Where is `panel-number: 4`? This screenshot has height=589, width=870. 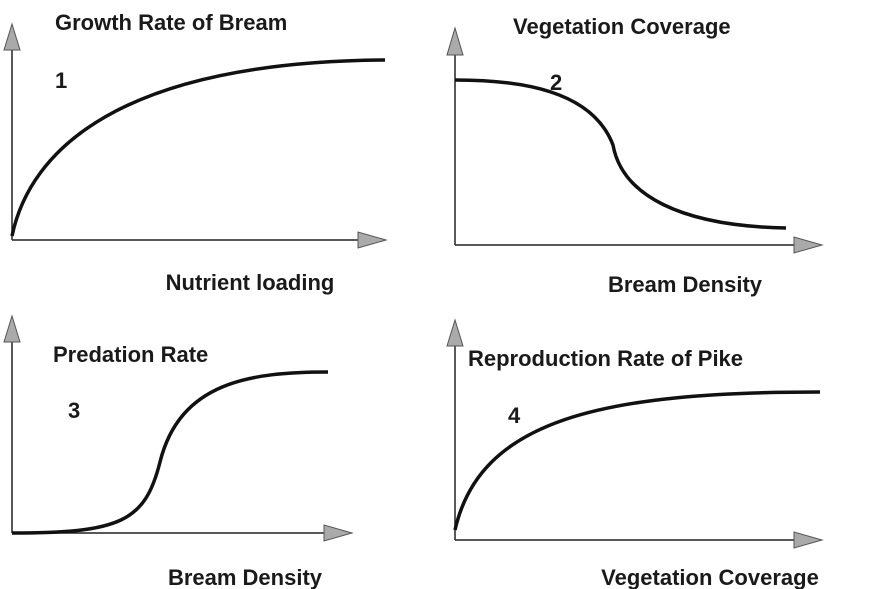
panel-number: 4 is located at coordinates (514, 415).